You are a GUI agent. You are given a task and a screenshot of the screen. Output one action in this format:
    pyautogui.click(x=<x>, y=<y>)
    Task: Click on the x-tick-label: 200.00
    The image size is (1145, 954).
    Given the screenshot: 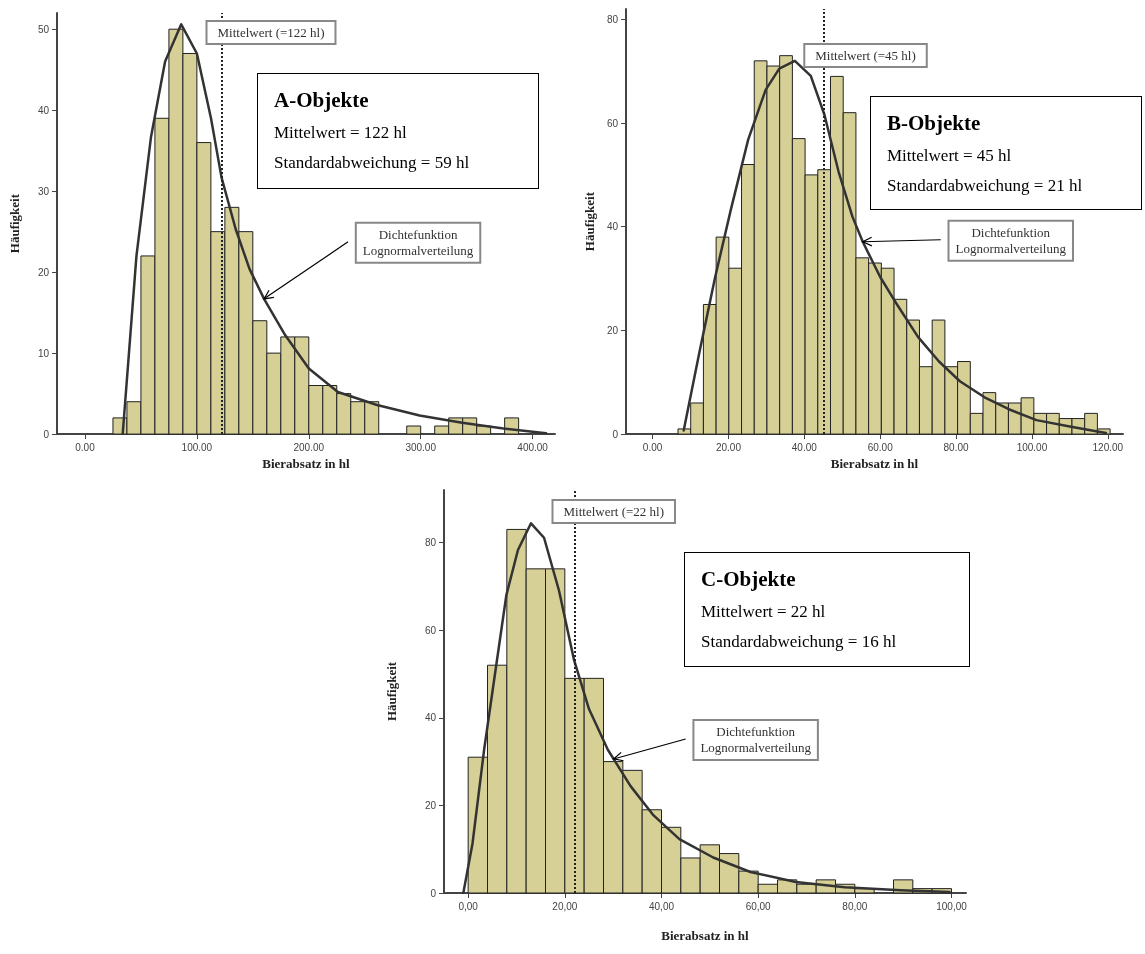 What is the action you would take?
    pyautogui.click(x=309, y=447)
    